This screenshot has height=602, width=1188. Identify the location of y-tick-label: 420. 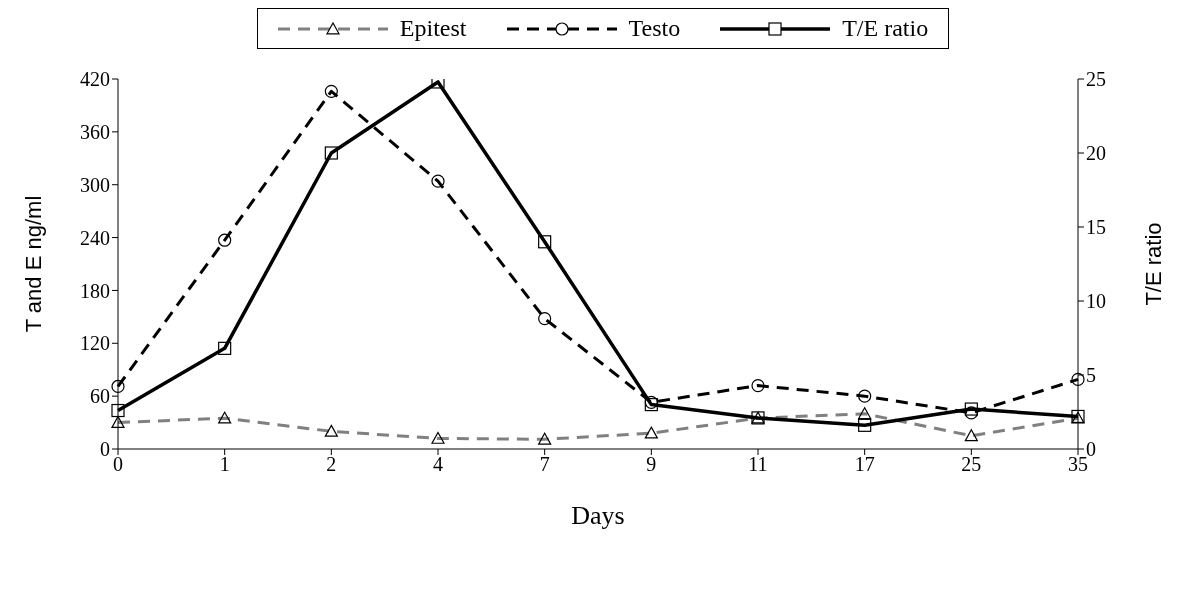
(95, 79).